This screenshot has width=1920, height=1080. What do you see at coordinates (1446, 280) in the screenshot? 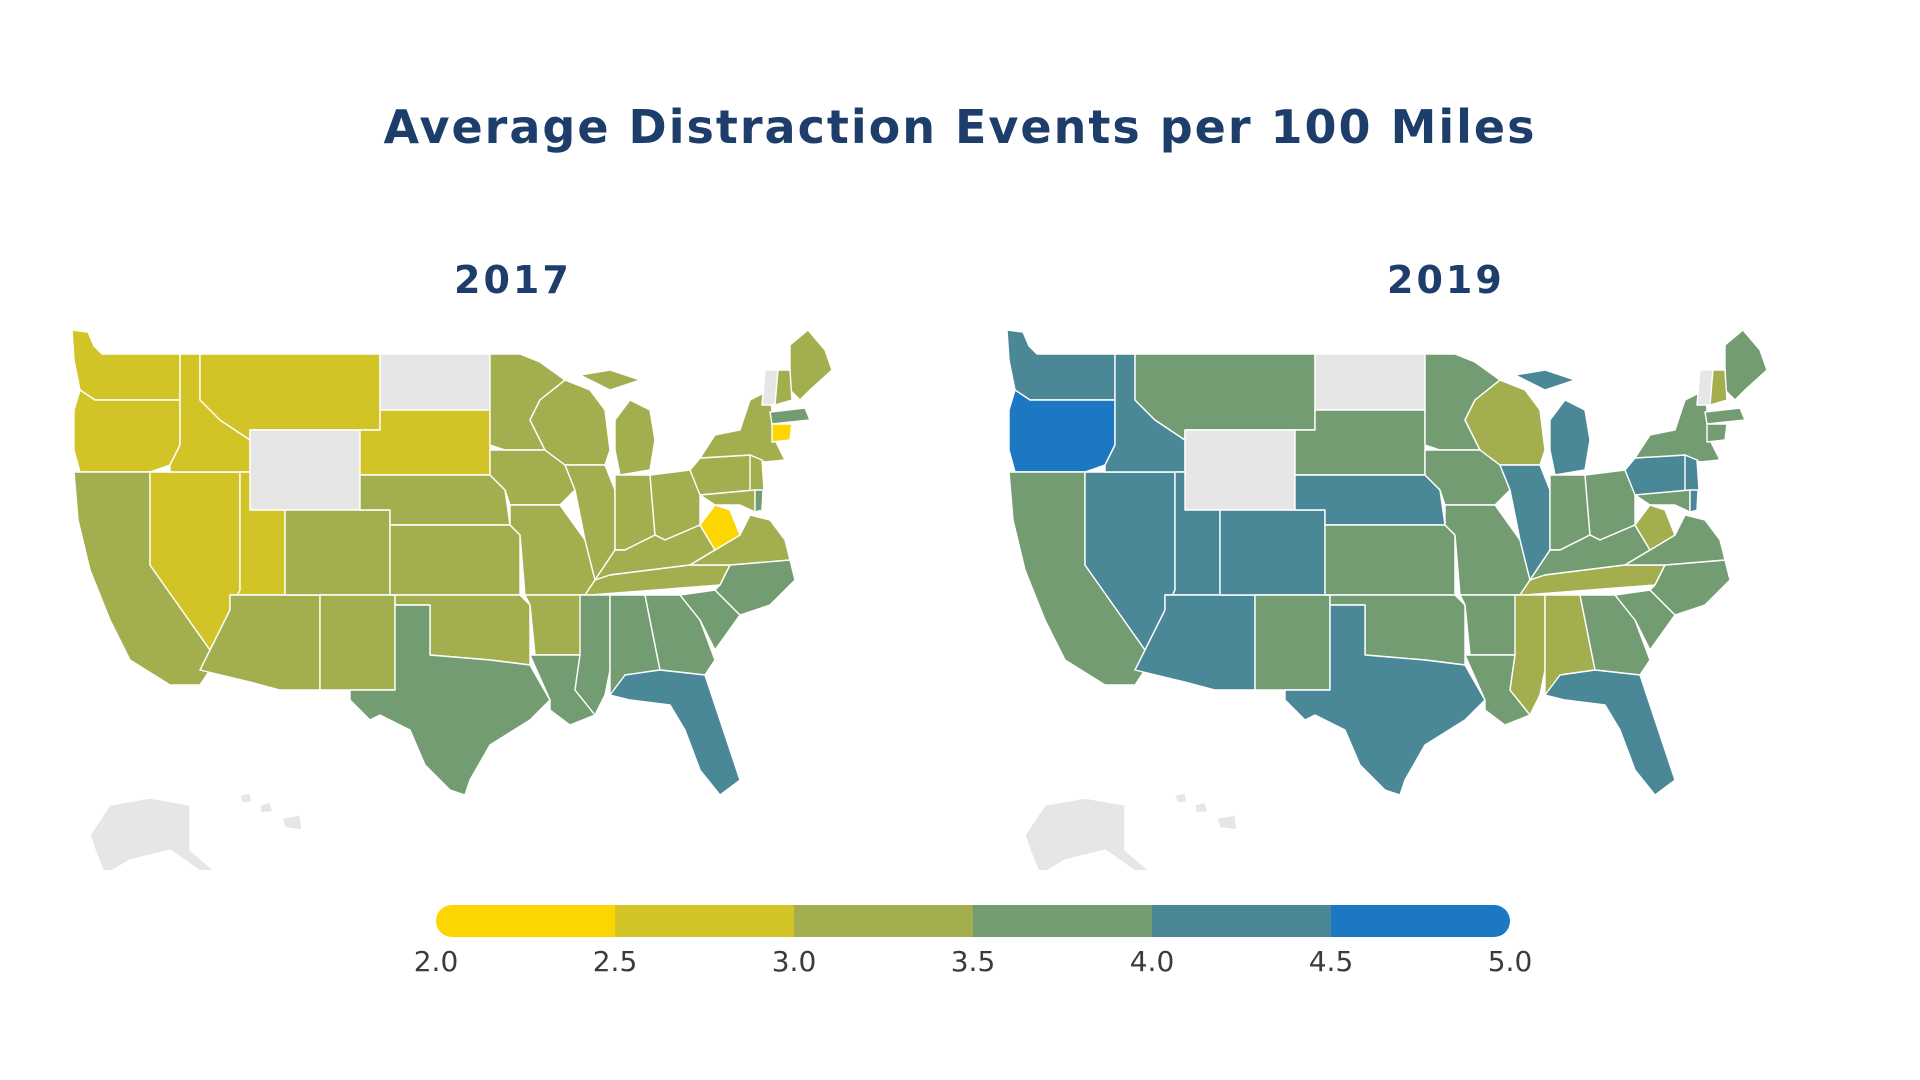
I see `map-year-label: 2019` at bounding box center [1446, 280].